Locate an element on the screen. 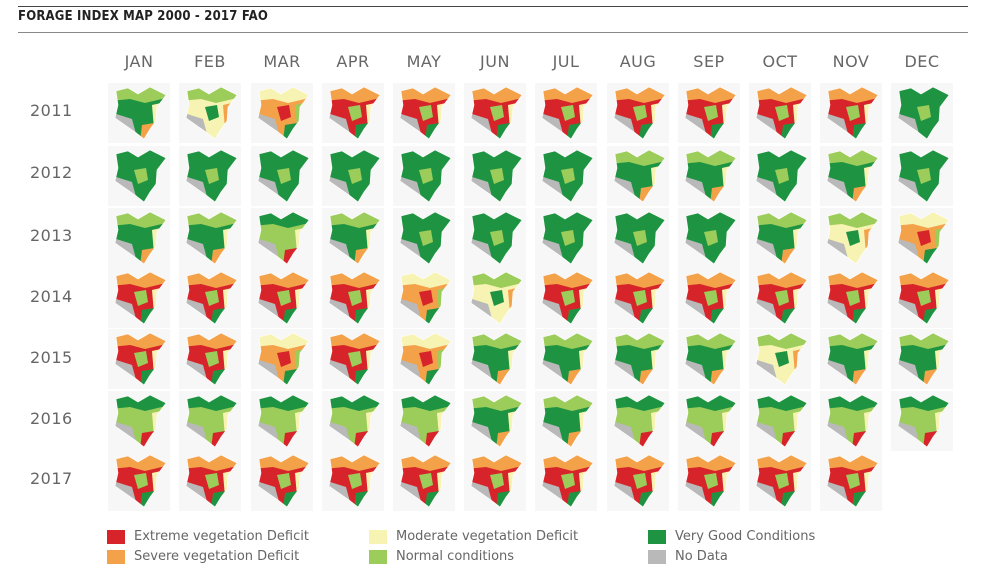 The height and width of the screenshot is (576, 1000). month-label: DEC is located at coordinates (922, 61).